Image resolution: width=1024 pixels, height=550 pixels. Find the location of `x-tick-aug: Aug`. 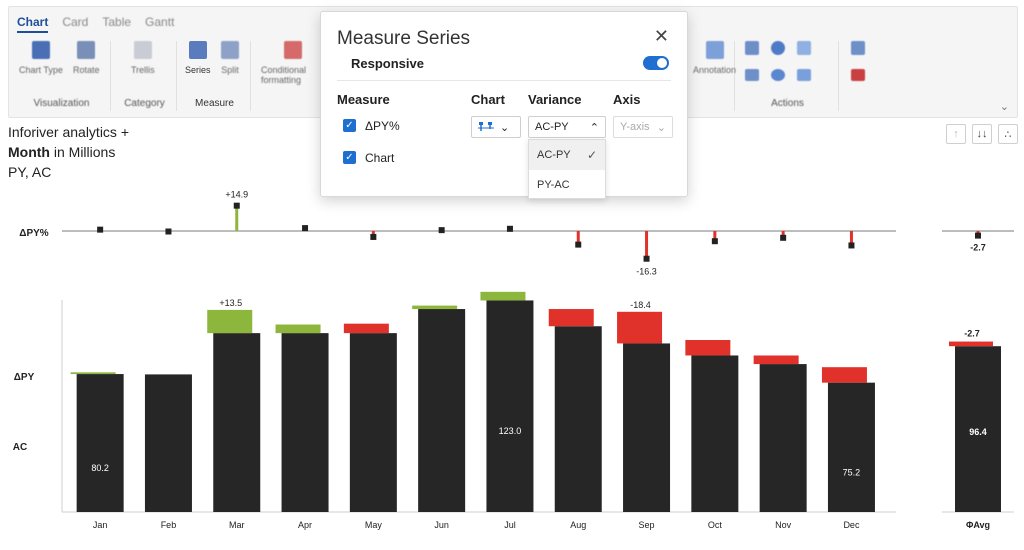

x-tick-aug: Aug is located at coordinates (578, 525).